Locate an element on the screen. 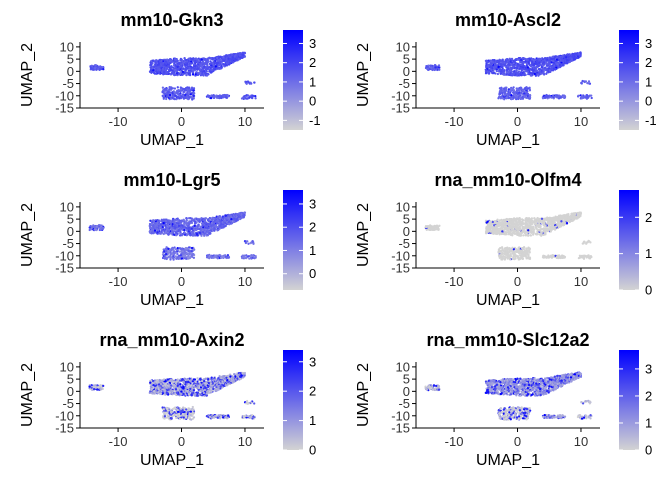 The width and height of the screenshot is (672, 480). x-axis-label: UMAP_1 is located at coordinates (172, 300).